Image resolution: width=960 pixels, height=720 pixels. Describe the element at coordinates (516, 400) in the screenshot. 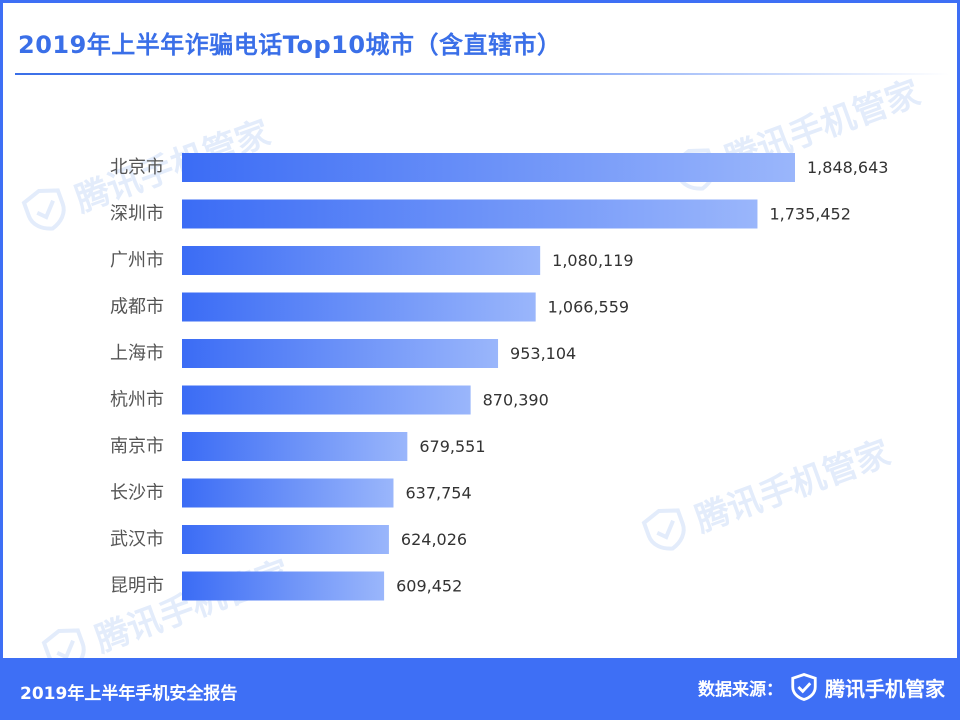

I see `value-label: 870,390` at that location.